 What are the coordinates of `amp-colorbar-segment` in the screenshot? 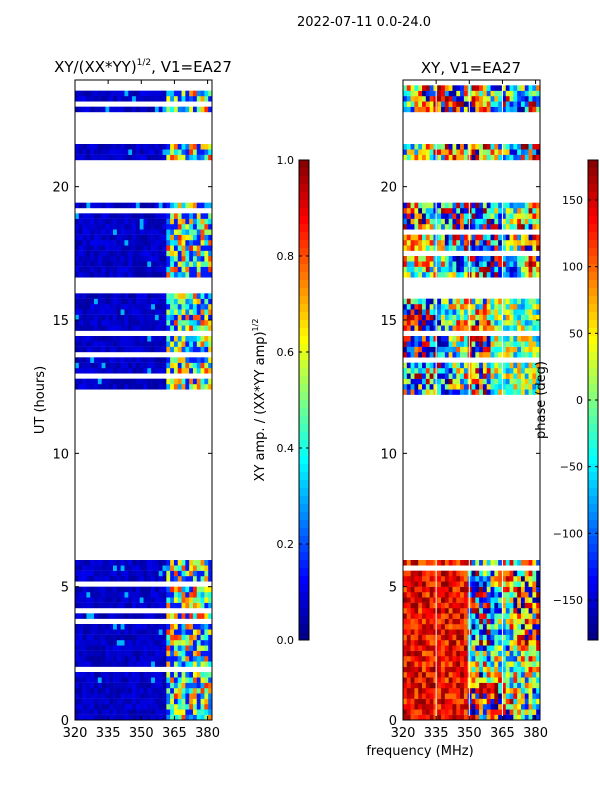 It's located at (304, 276).